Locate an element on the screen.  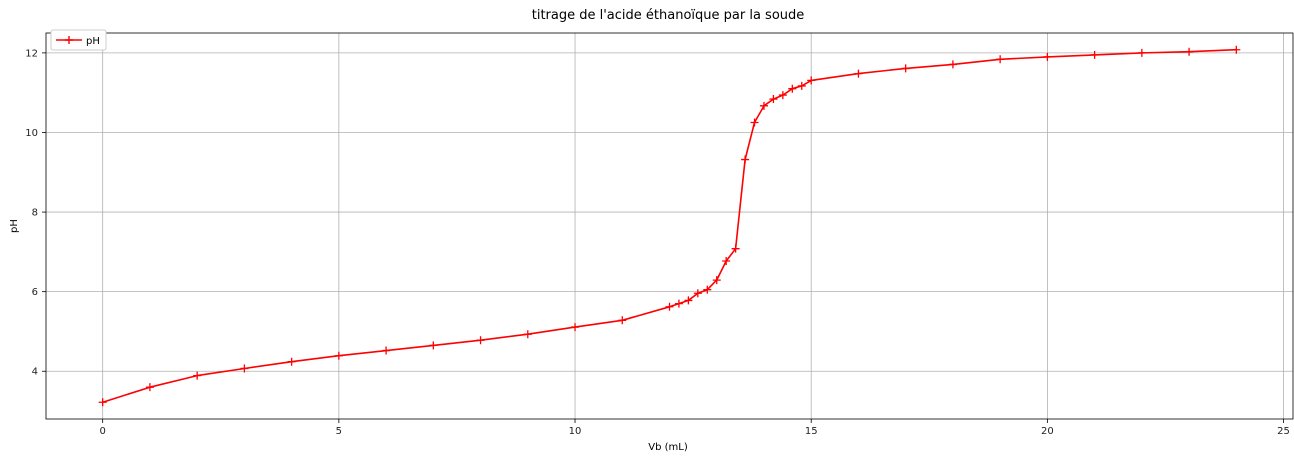
legend-label: pH is located at coordinates (93, 41).